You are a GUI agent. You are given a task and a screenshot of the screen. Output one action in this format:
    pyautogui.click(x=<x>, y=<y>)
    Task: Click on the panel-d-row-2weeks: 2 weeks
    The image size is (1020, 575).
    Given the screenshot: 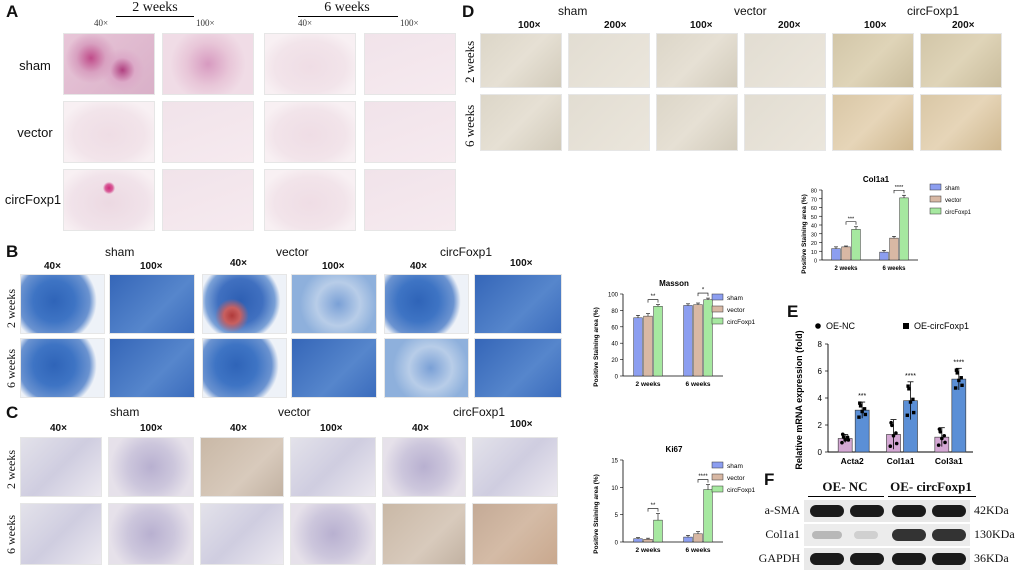 What is the action you would take?
    pyautogui.click(x=469, y=62)
    